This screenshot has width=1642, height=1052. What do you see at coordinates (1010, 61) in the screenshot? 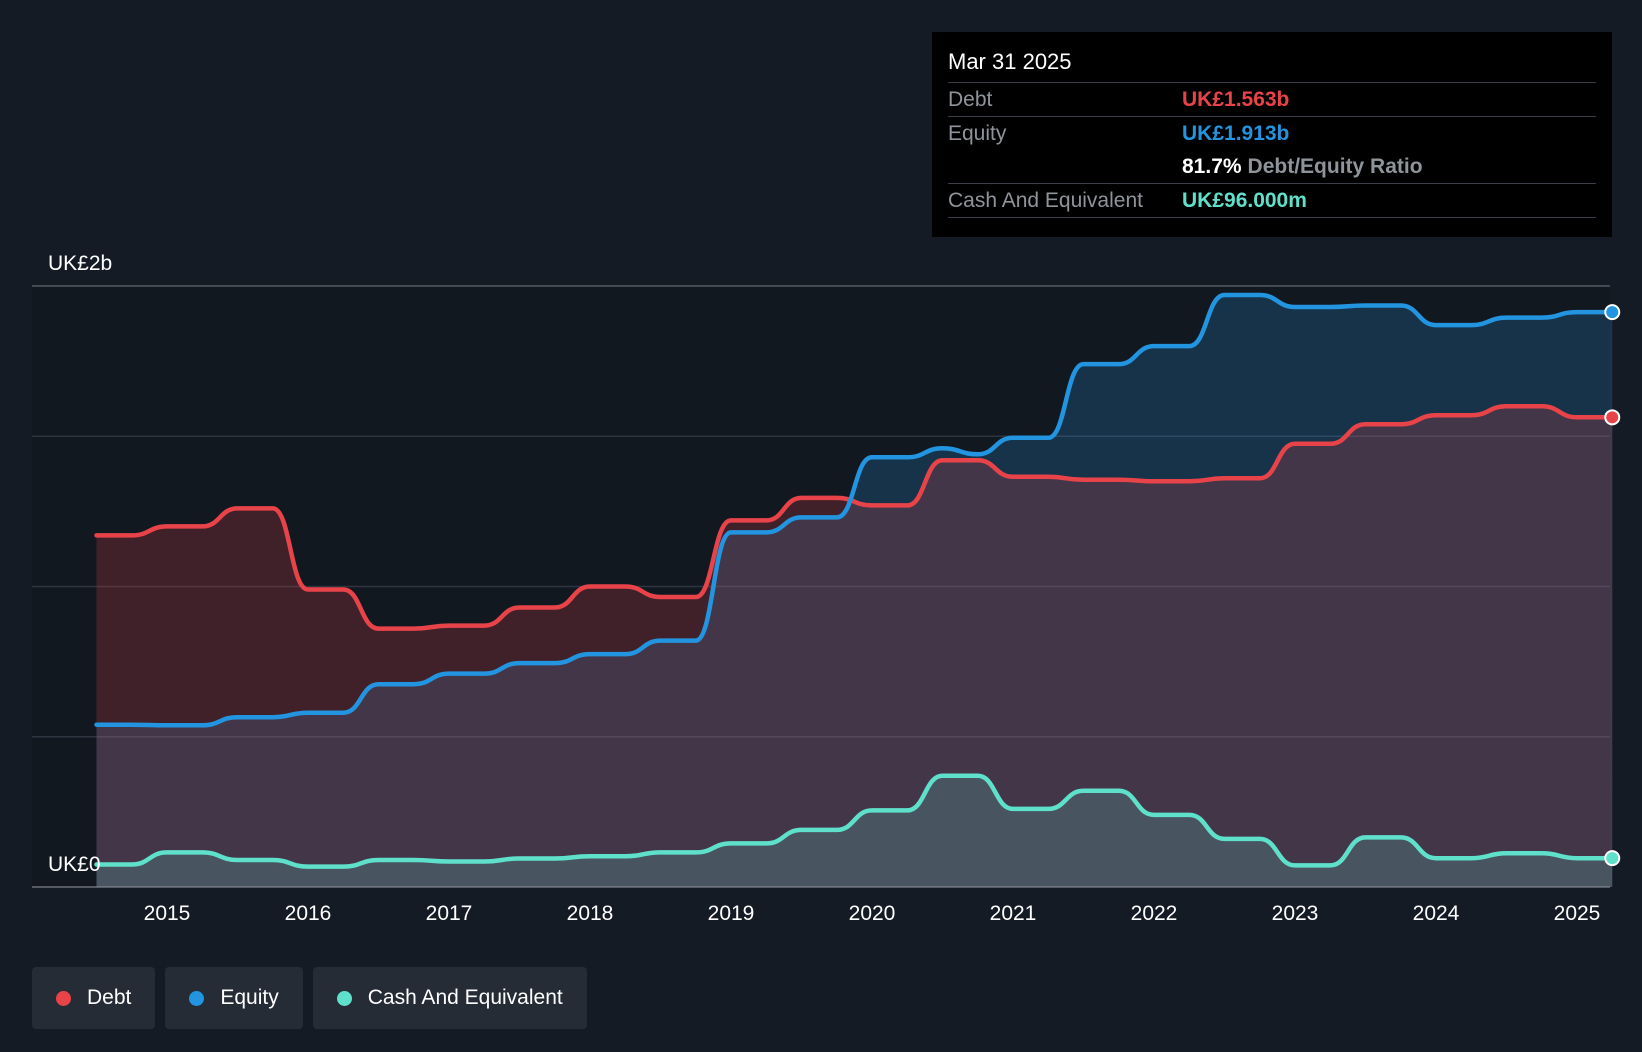
I see `tooltip-date: Mar 31 2025` at bounding box center [1010, 61].